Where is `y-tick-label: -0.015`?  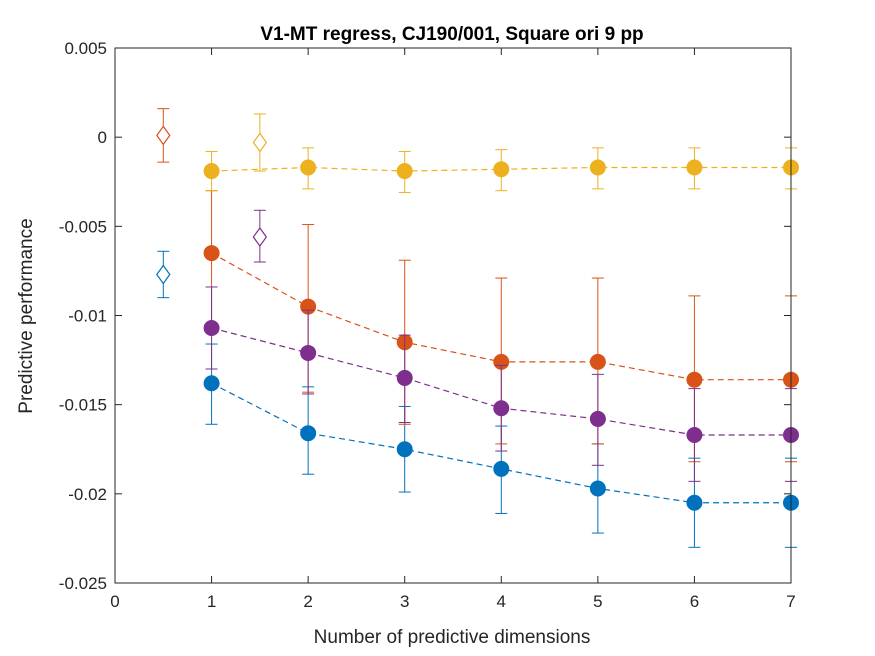 y-tick-label: -0.015 is located at coordinates (83, 405).